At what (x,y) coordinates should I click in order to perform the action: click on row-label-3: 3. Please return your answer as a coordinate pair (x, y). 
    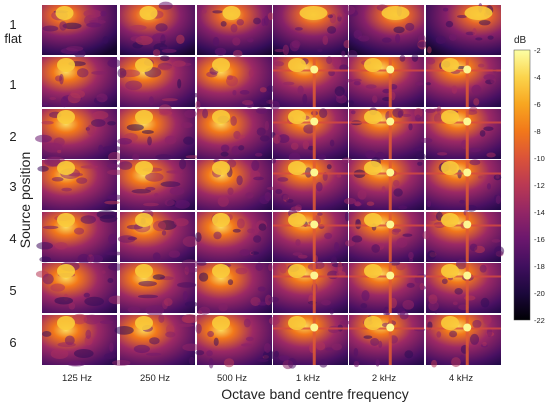
    Looking at the image, I should click on (13, 186).